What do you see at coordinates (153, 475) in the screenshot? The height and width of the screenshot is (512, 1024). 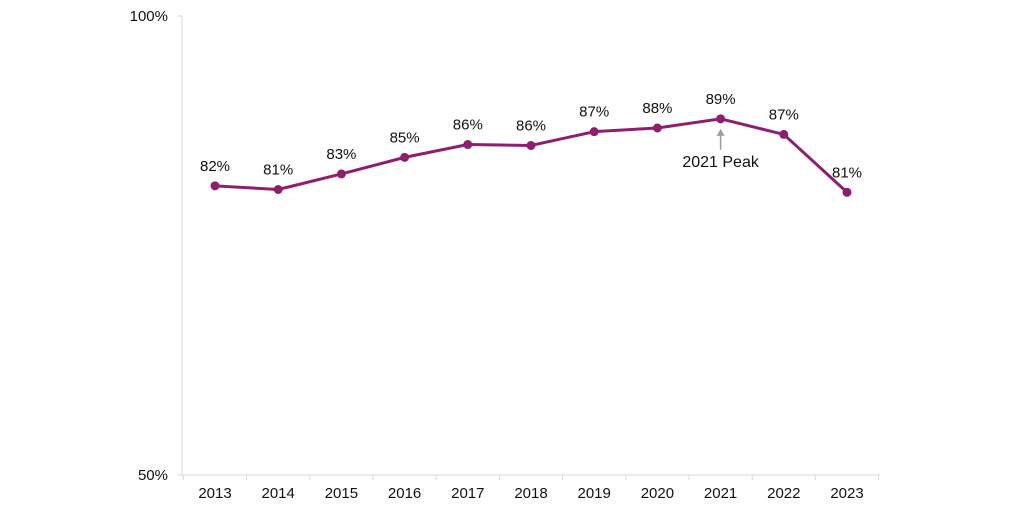 I see `y-tick-label: 50%` at bounding box center [153, 475].